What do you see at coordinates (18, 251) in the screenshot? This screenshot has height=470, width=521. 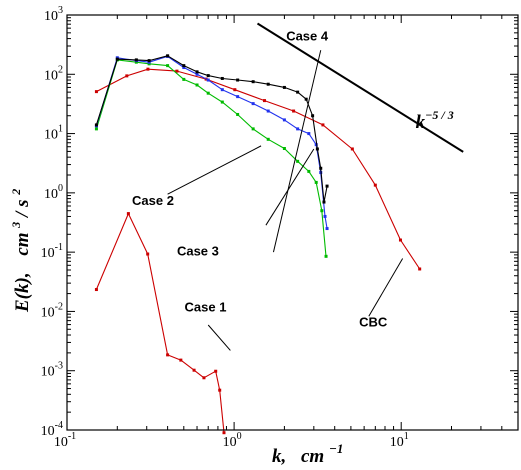 I see `y-axis-title: E(k), cm 3 / s 2` at bounding box center [18, 251].